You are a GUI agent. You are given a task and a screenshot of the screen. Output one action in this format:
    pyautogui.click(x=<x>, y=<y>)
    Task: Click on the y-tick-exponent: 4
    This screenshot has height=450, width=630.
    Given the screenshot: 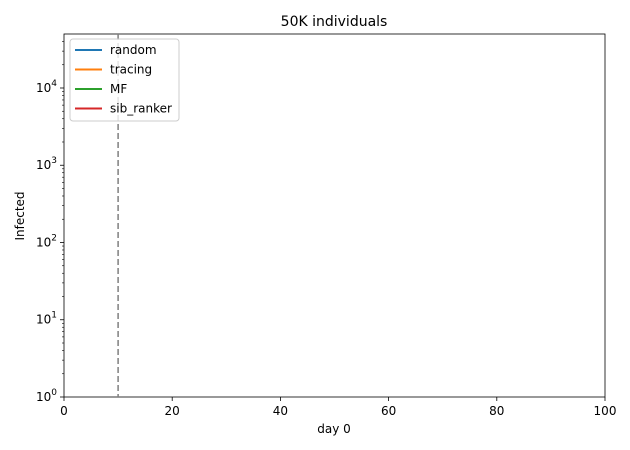 What is the action you would take?
    pyautogui.click(x=54, y=84)
    